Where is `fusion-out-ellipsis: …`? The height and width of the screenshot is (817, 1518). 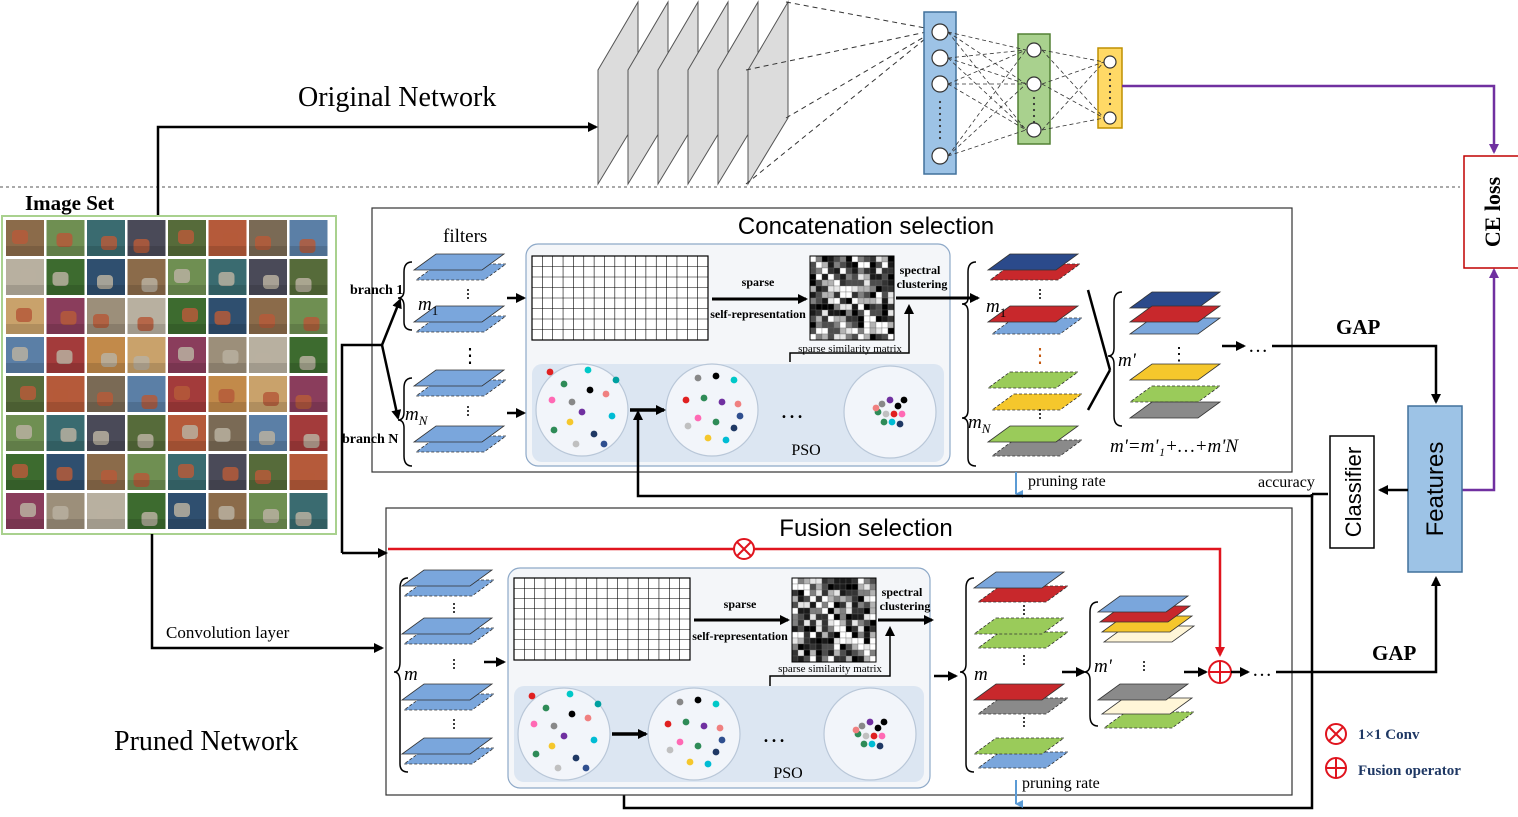
fusion-out-ellipsis: … is located at coordinates (1262, 670).